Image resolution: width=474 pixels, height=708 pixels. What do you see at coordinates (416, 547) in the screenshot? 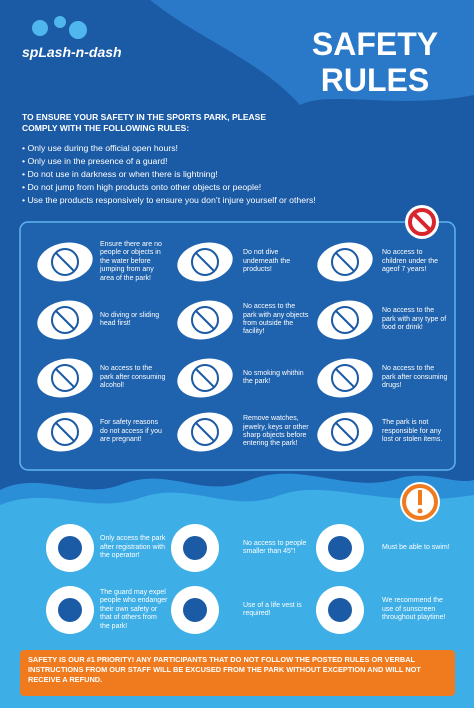
I see `requirement-text: Must be able to swim!` at bounding box center [416, 547].